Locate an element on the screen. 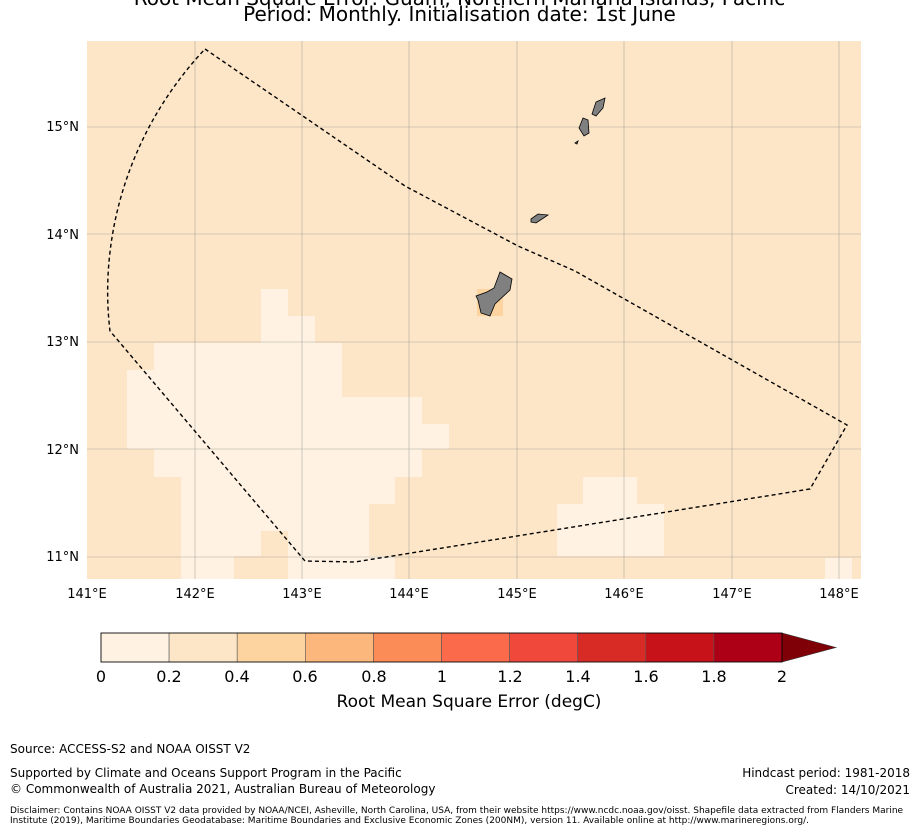 The width and height of the screenshot is (919, 839). colorbar-tick-label: 1.8 is located at coordinates (713, 676).